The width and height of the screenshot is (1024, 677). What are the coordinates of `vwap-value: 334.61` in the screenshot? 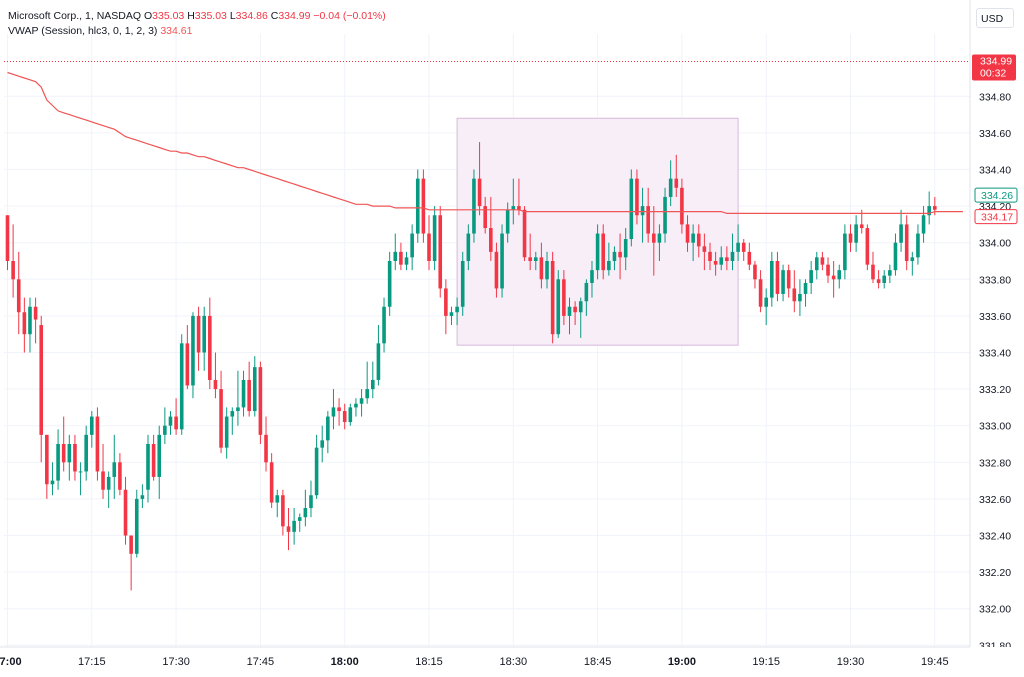 It's located at (176, 31).